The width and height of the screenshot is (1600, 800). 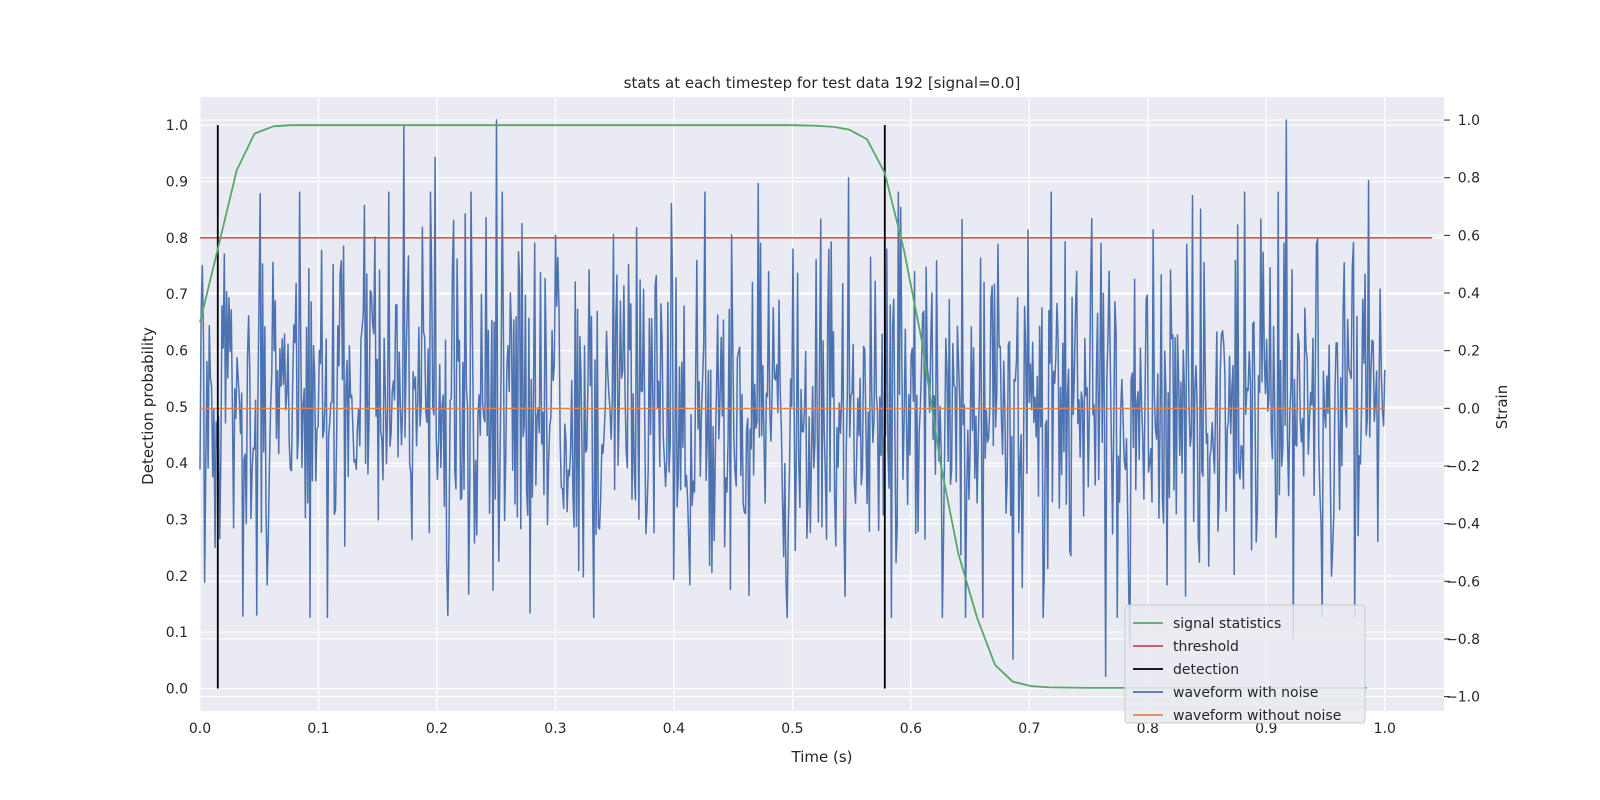 I want to click on y-ticks-right: −1.0 −0.8 −0.6 −0.4 −0.2 0.0 0.2 0.4 0.6 0.8 1.0, so click(x=1462, y=409).